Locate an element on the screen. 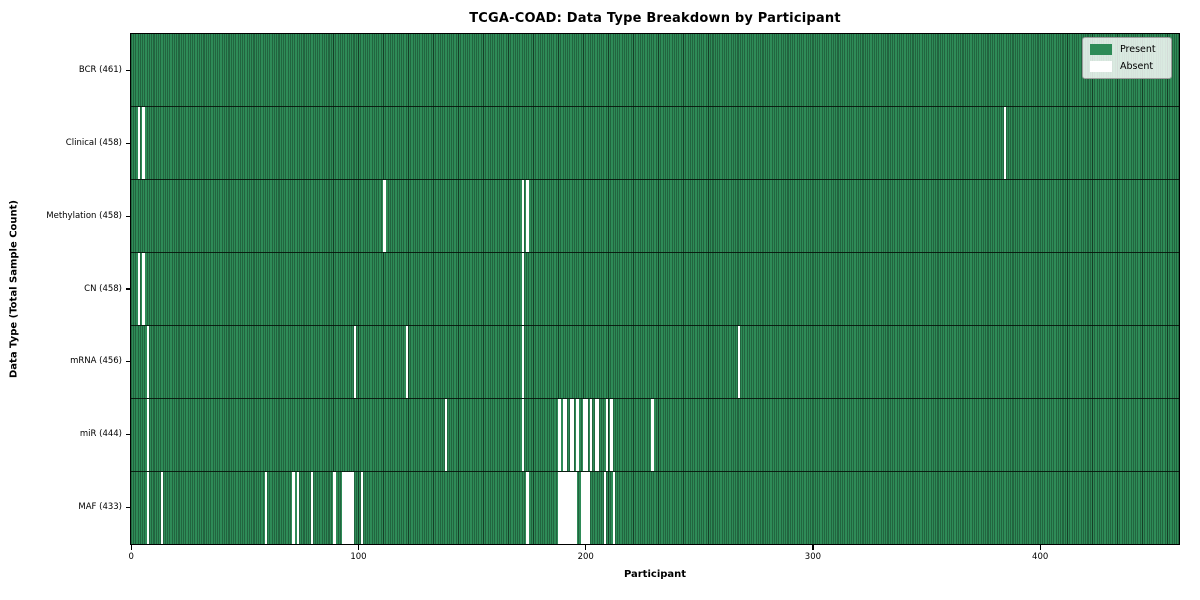 Image resolution: width=1200 pixels, height=600 pixels. row-band-cn is located at coordinates (655, 288).